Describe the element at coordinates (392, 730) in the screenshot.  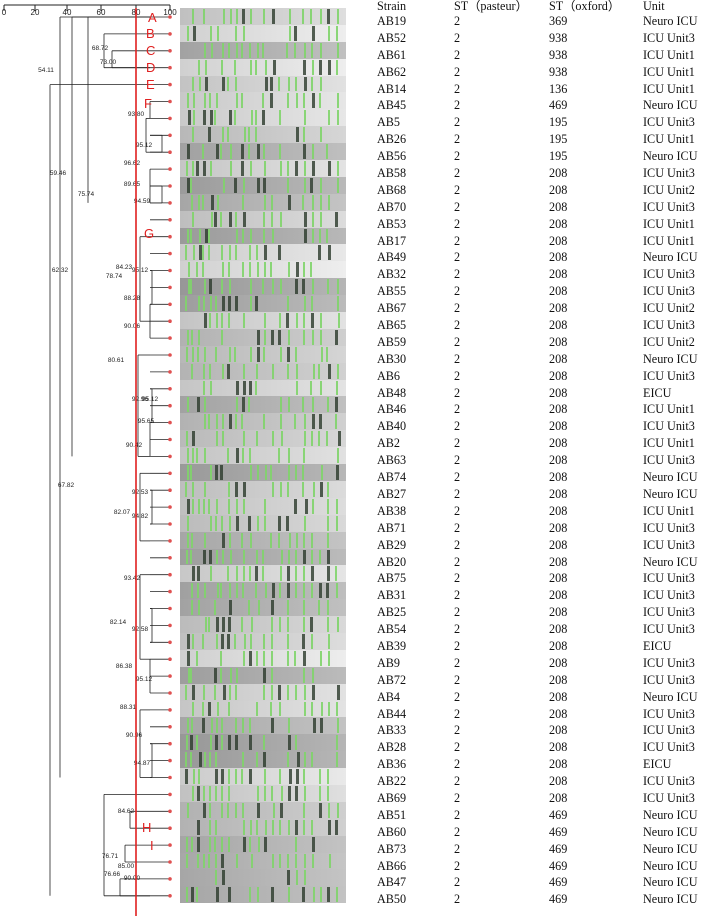
I see `strain-cell: AB33` at that location.